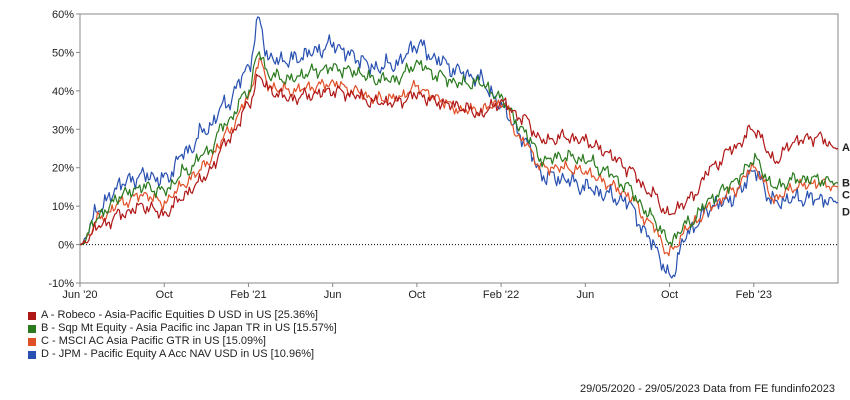 The image size is (850, 400). Describe the element at coordinates (63, 53) in the screenshot. I see `y-tick-label: 50%` at that location.